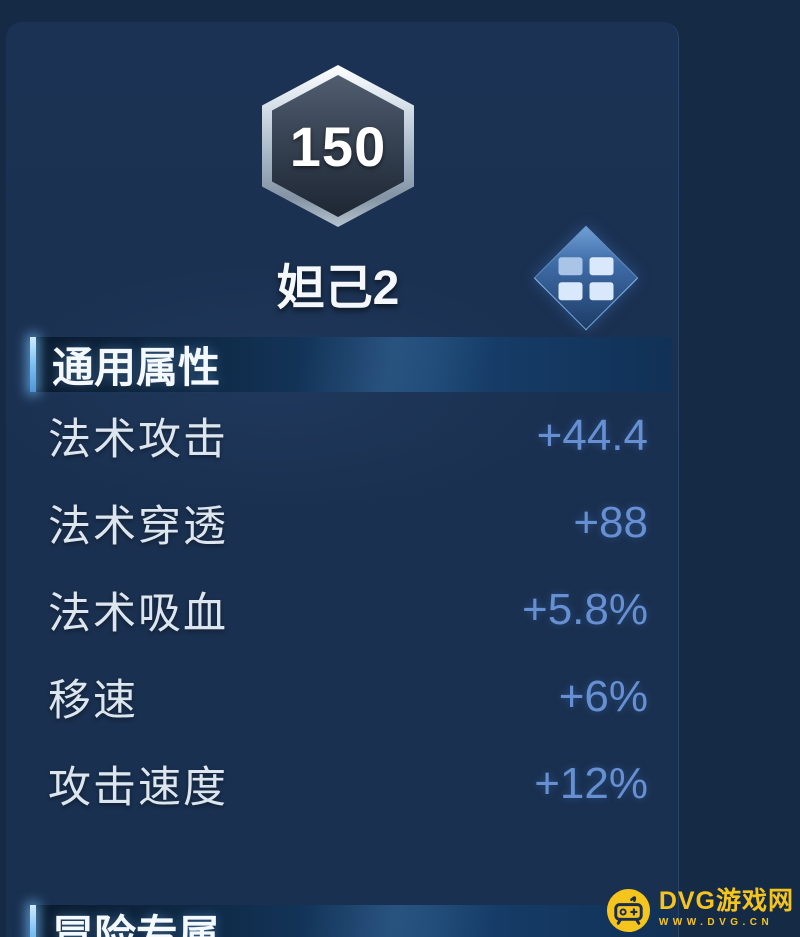 This screenshot has width=800, height=937. I want to click on level-badge: 150, so click(338, 146).